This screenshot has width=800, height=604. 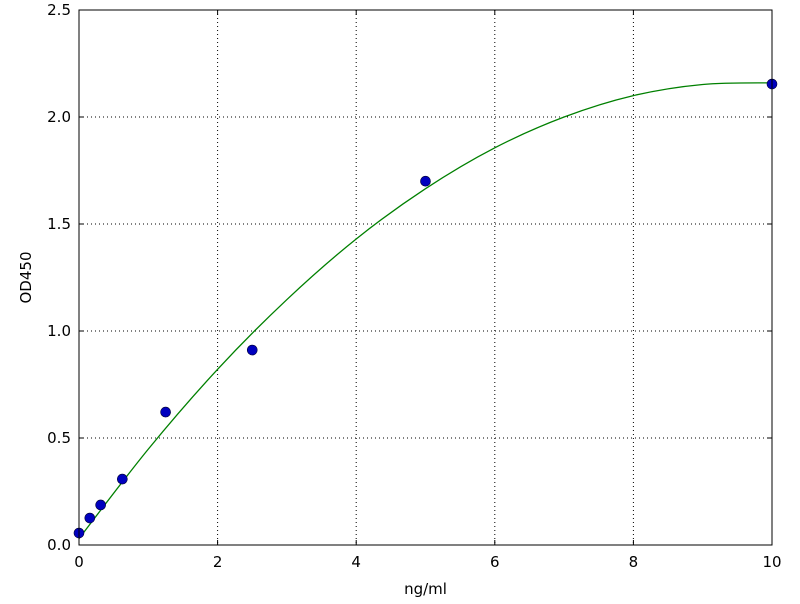 I want to click on x-tick-label: 10, so click(x=771, y=562).